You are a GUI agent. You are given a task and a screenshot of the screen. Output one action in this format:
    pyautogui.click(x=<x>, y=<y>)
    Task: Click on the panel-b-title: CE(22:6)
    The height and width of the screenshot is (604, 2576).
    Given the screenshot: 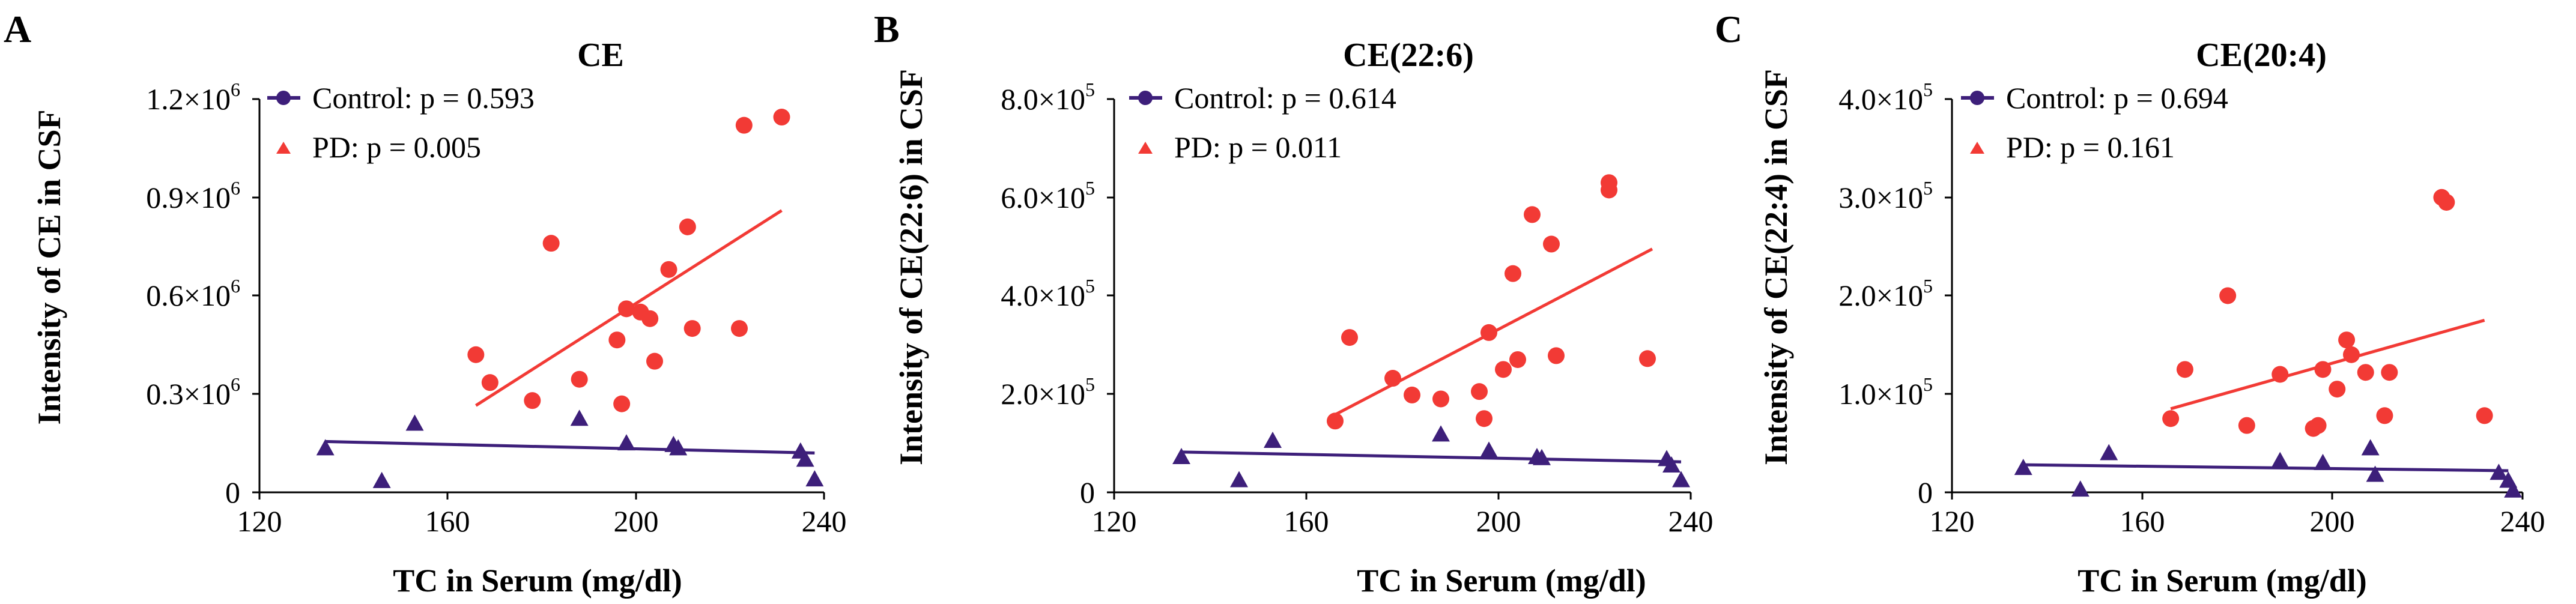 What is the action you would take?
    pyautogui.click(x=1408, y=55)
    